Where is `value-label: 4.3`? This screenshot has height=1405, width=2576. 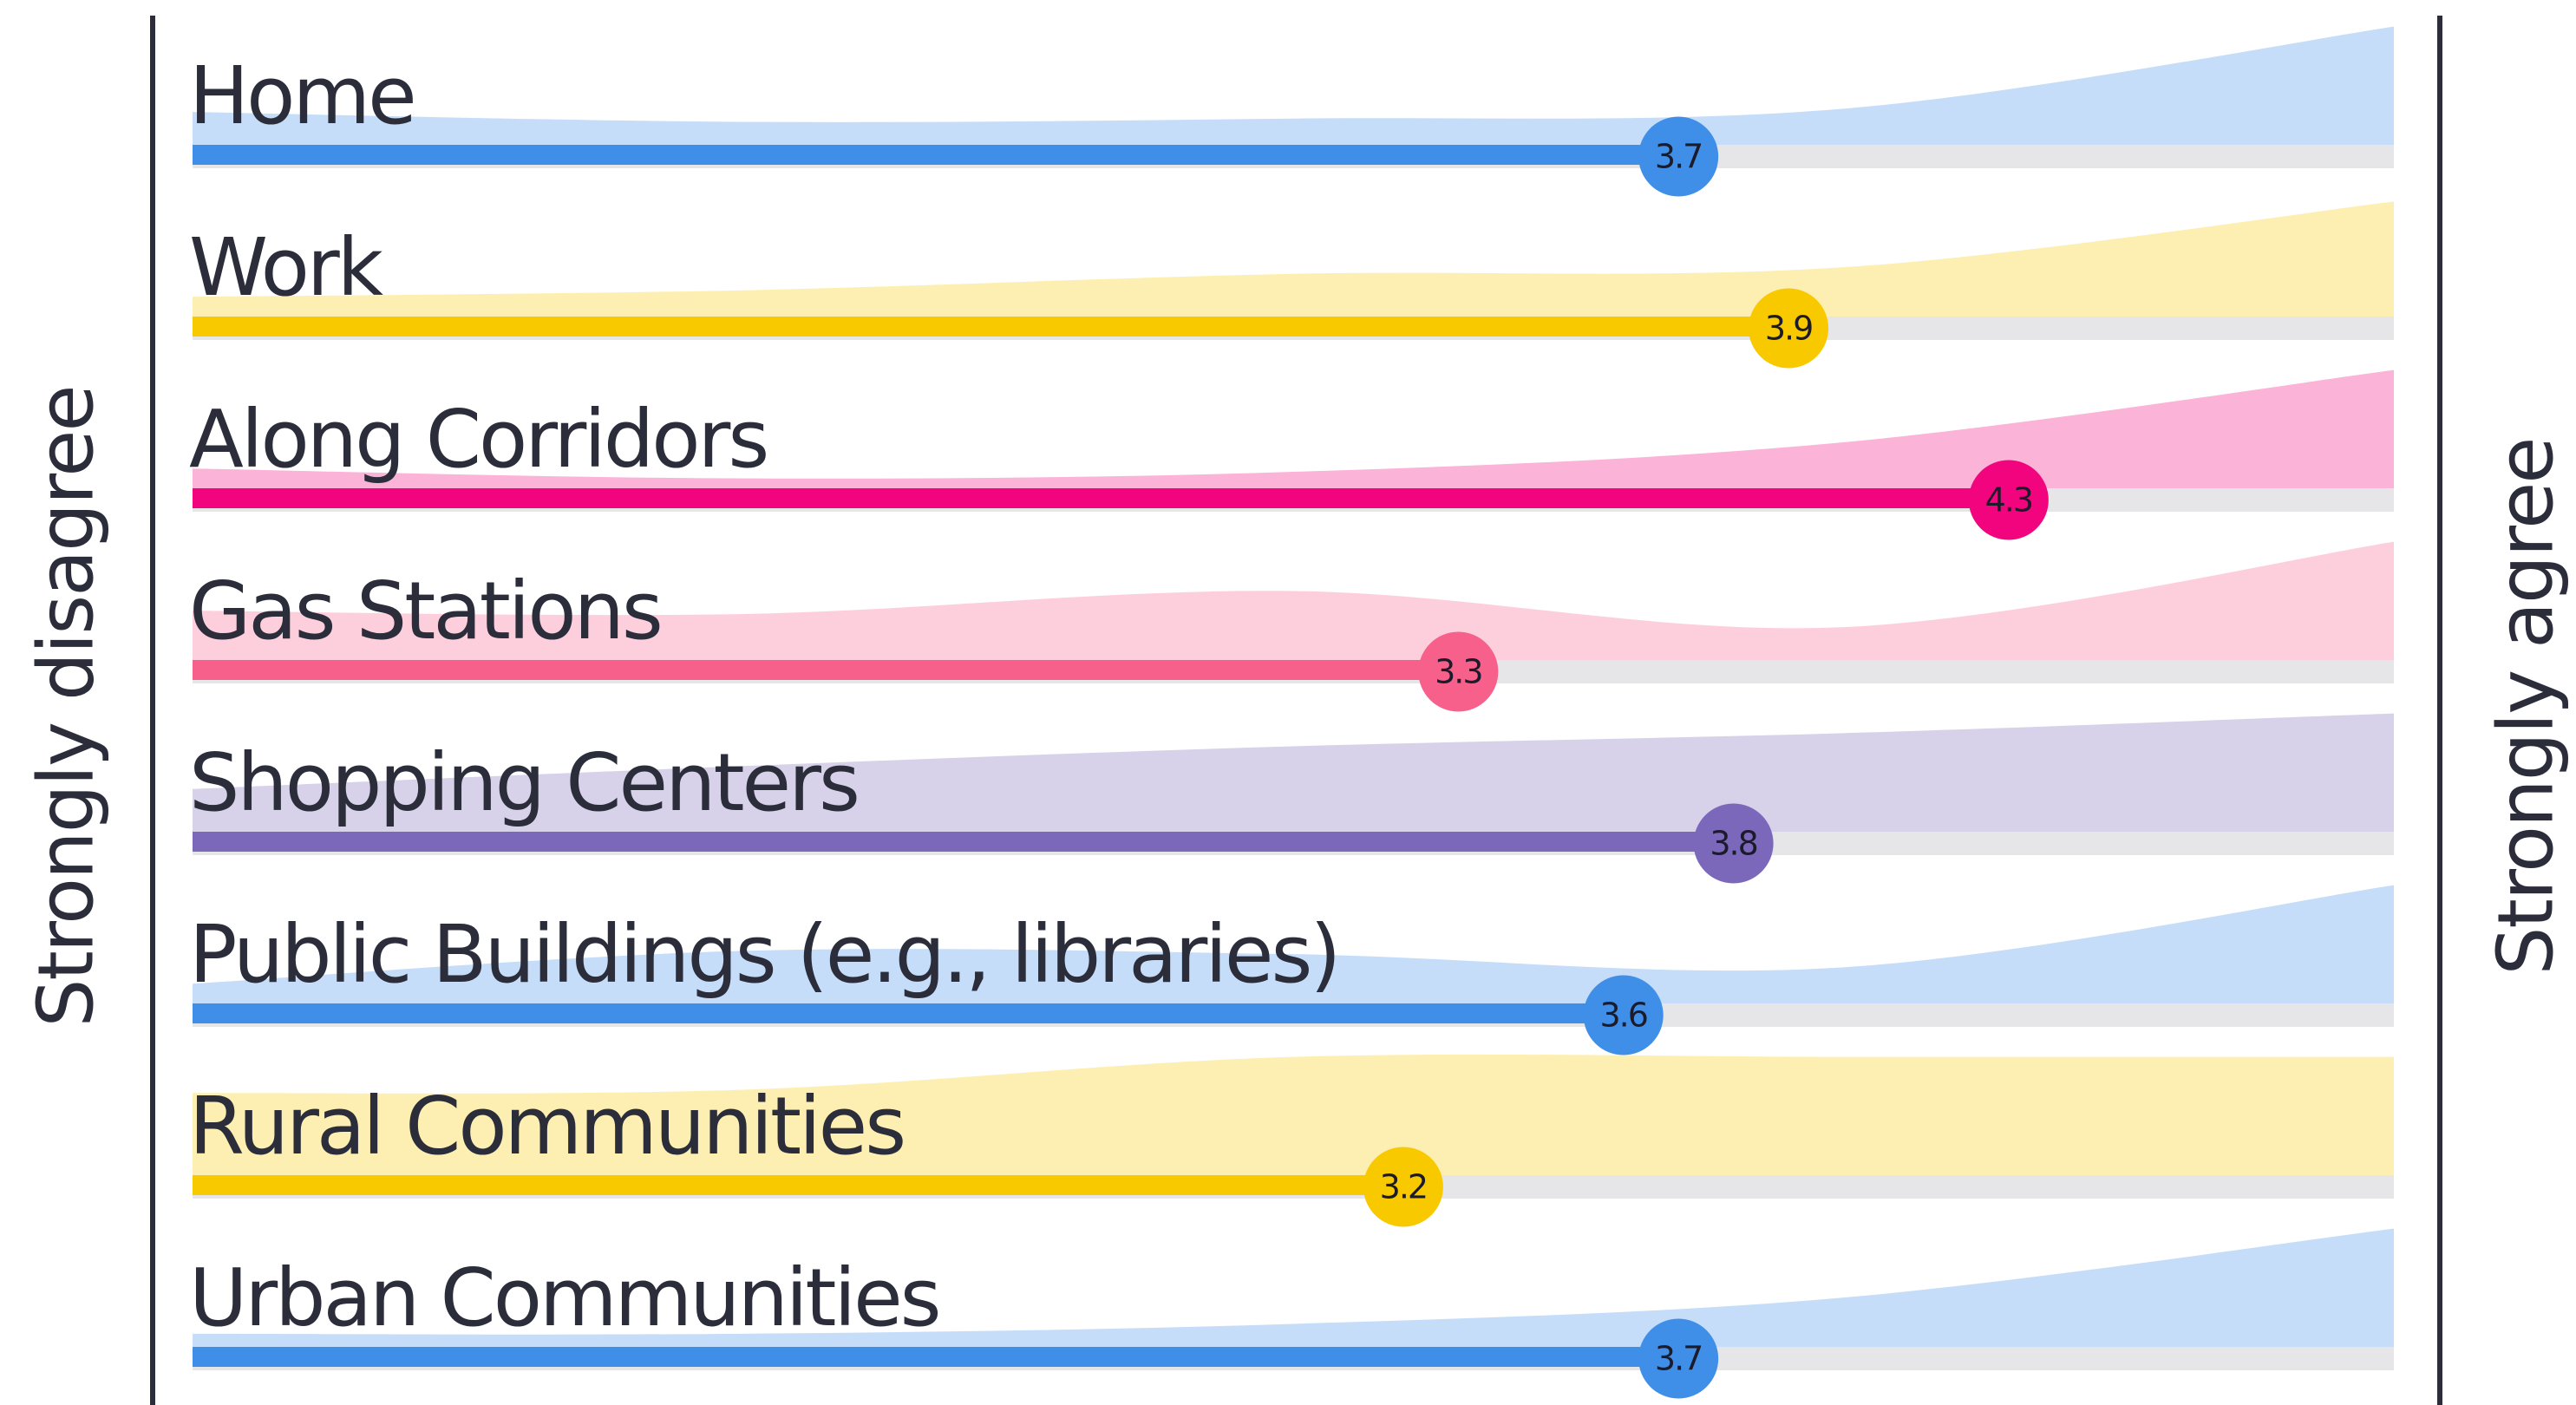
value-label: 4.3 is located at coordinates (2008, 500).